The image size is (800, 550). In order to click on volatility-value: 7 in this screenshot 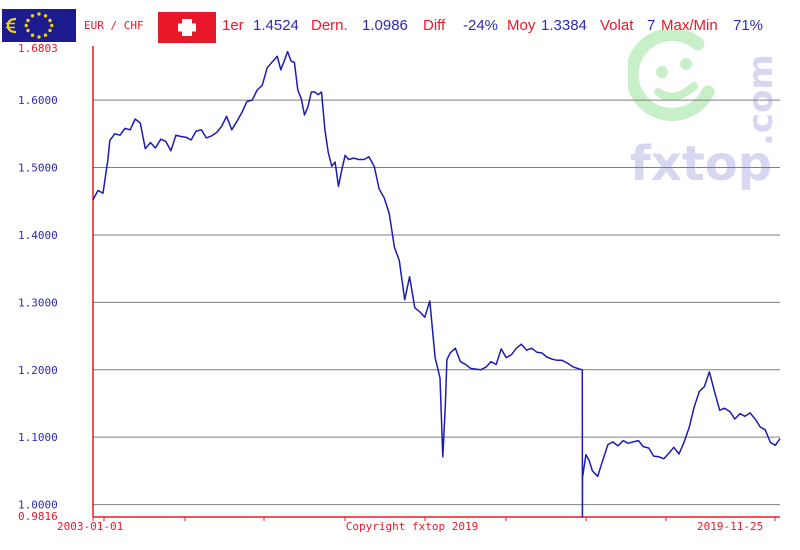, I will do `click(651, 25)`.